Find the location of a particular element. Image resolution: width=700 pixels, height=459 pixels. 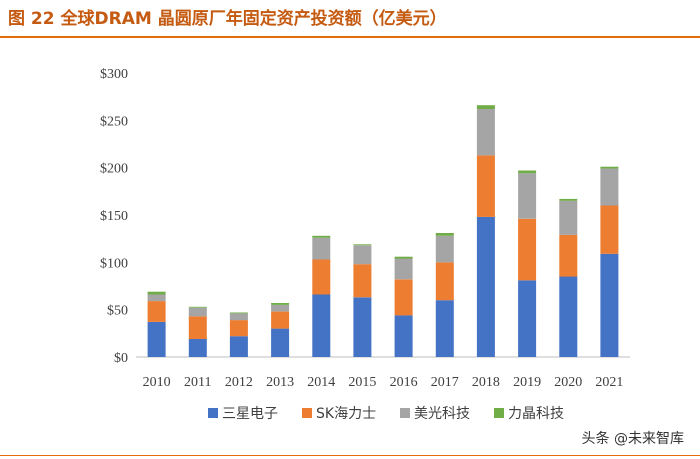

y-tick-label: $300 is located at coordinates (114, 74).